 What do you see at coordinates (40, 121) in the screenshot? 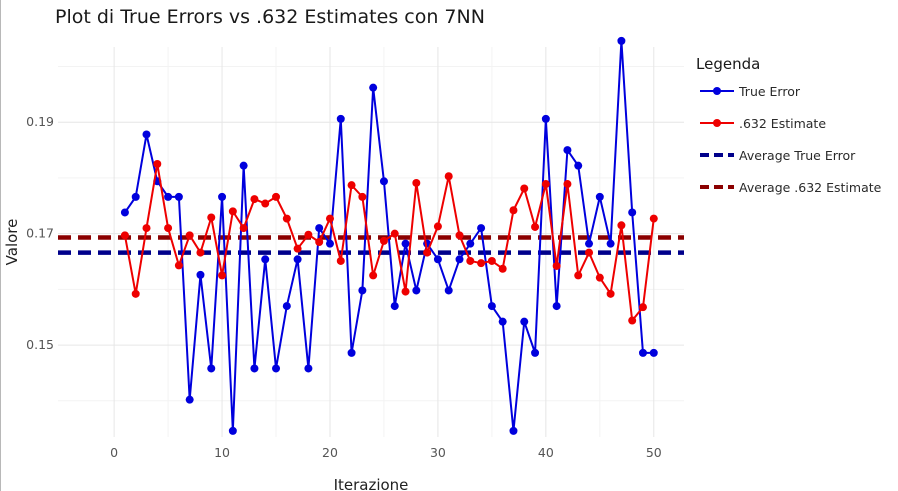
I see `y-tick-label: 0.19` at bounding box center [40, 121].